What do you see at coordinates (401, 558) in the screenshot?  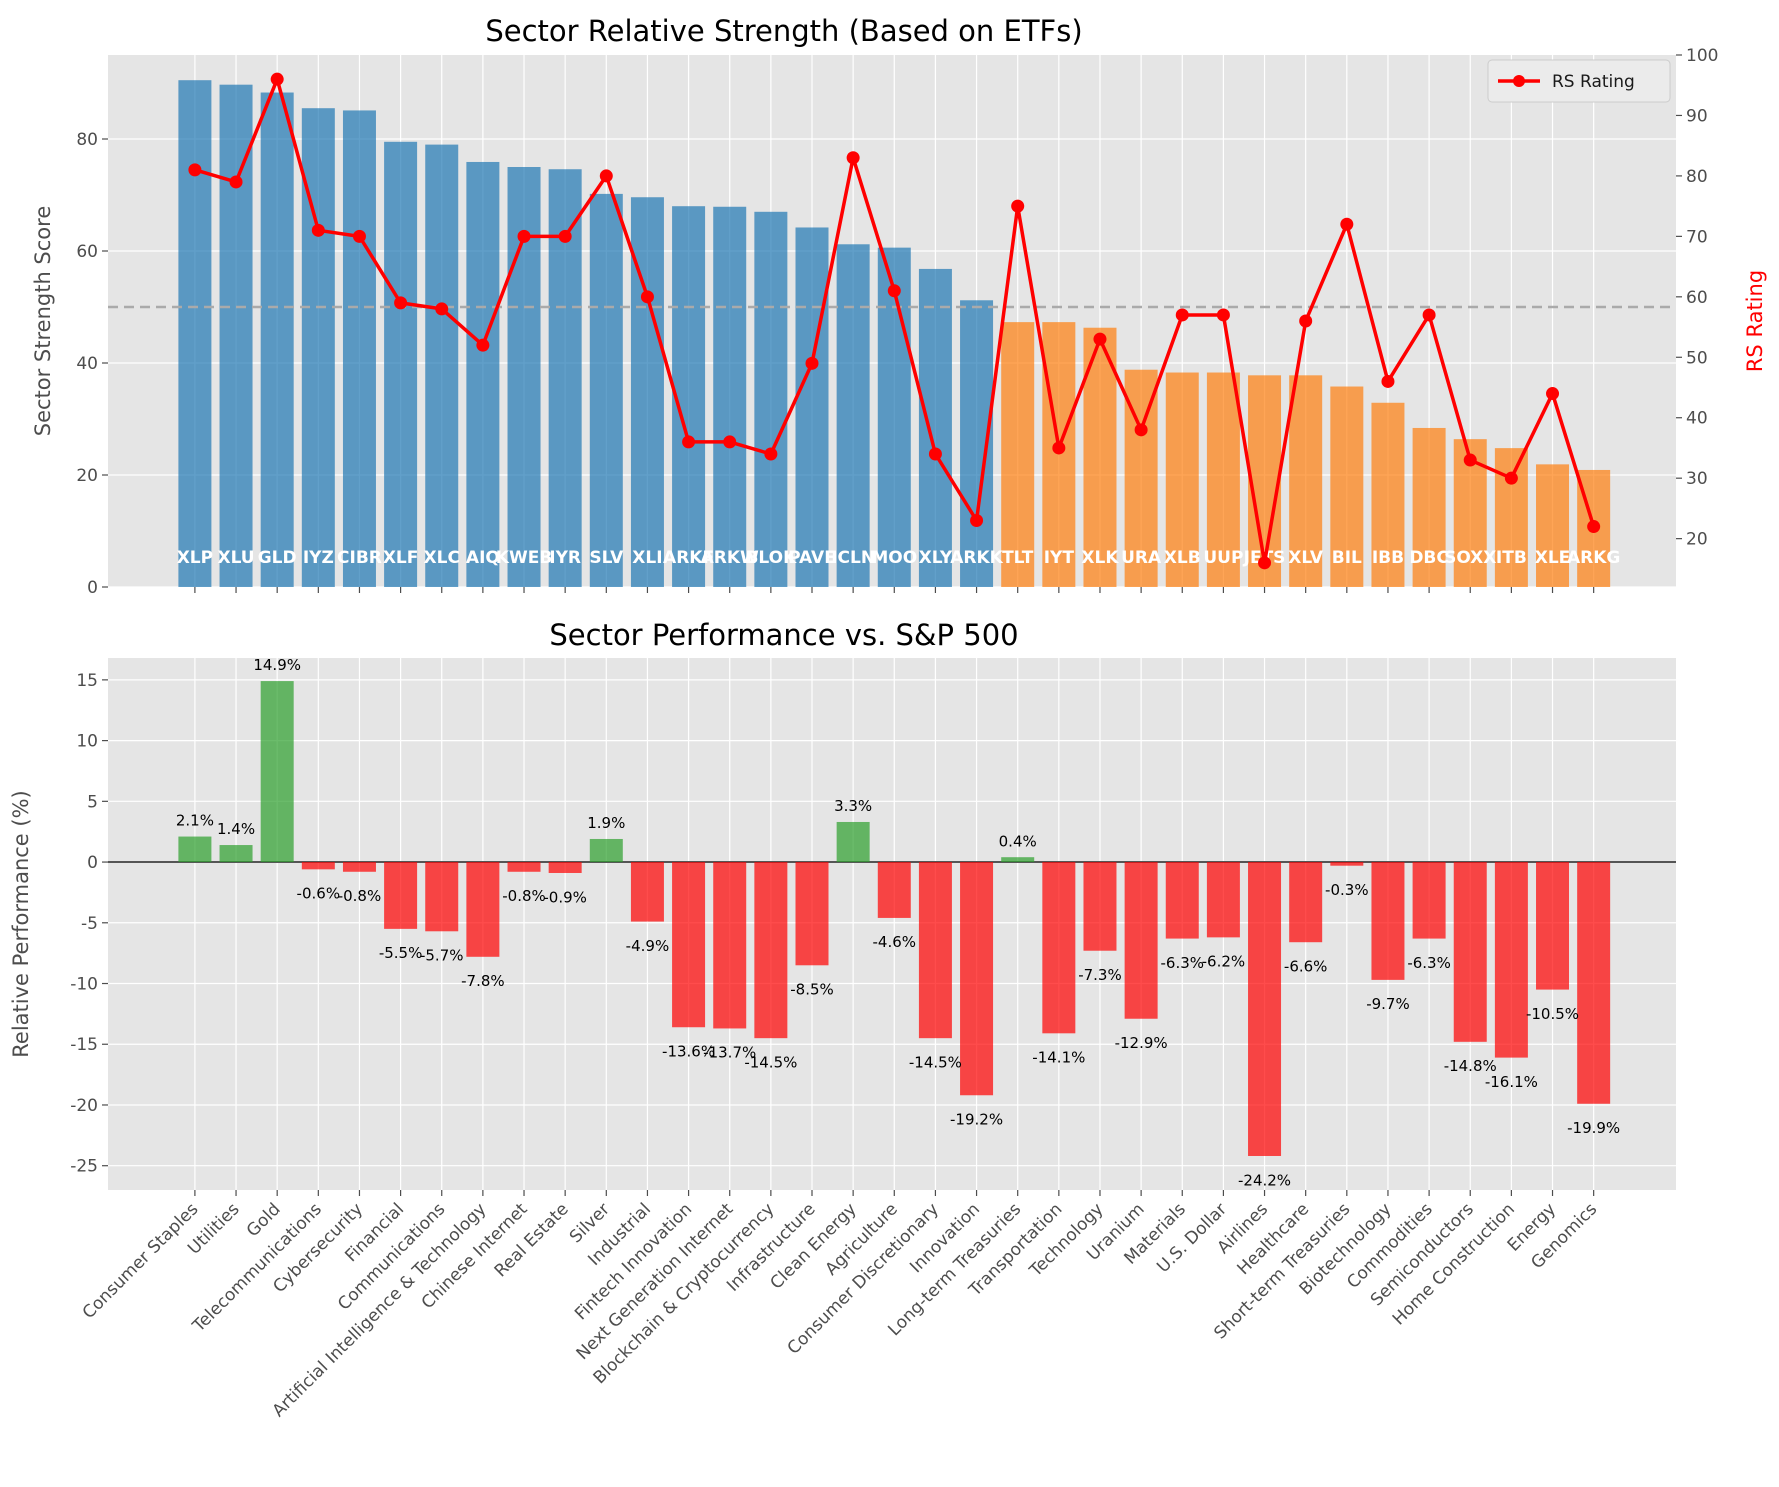 I see `ticker-label: XLF` at bounding box center [401, 558].